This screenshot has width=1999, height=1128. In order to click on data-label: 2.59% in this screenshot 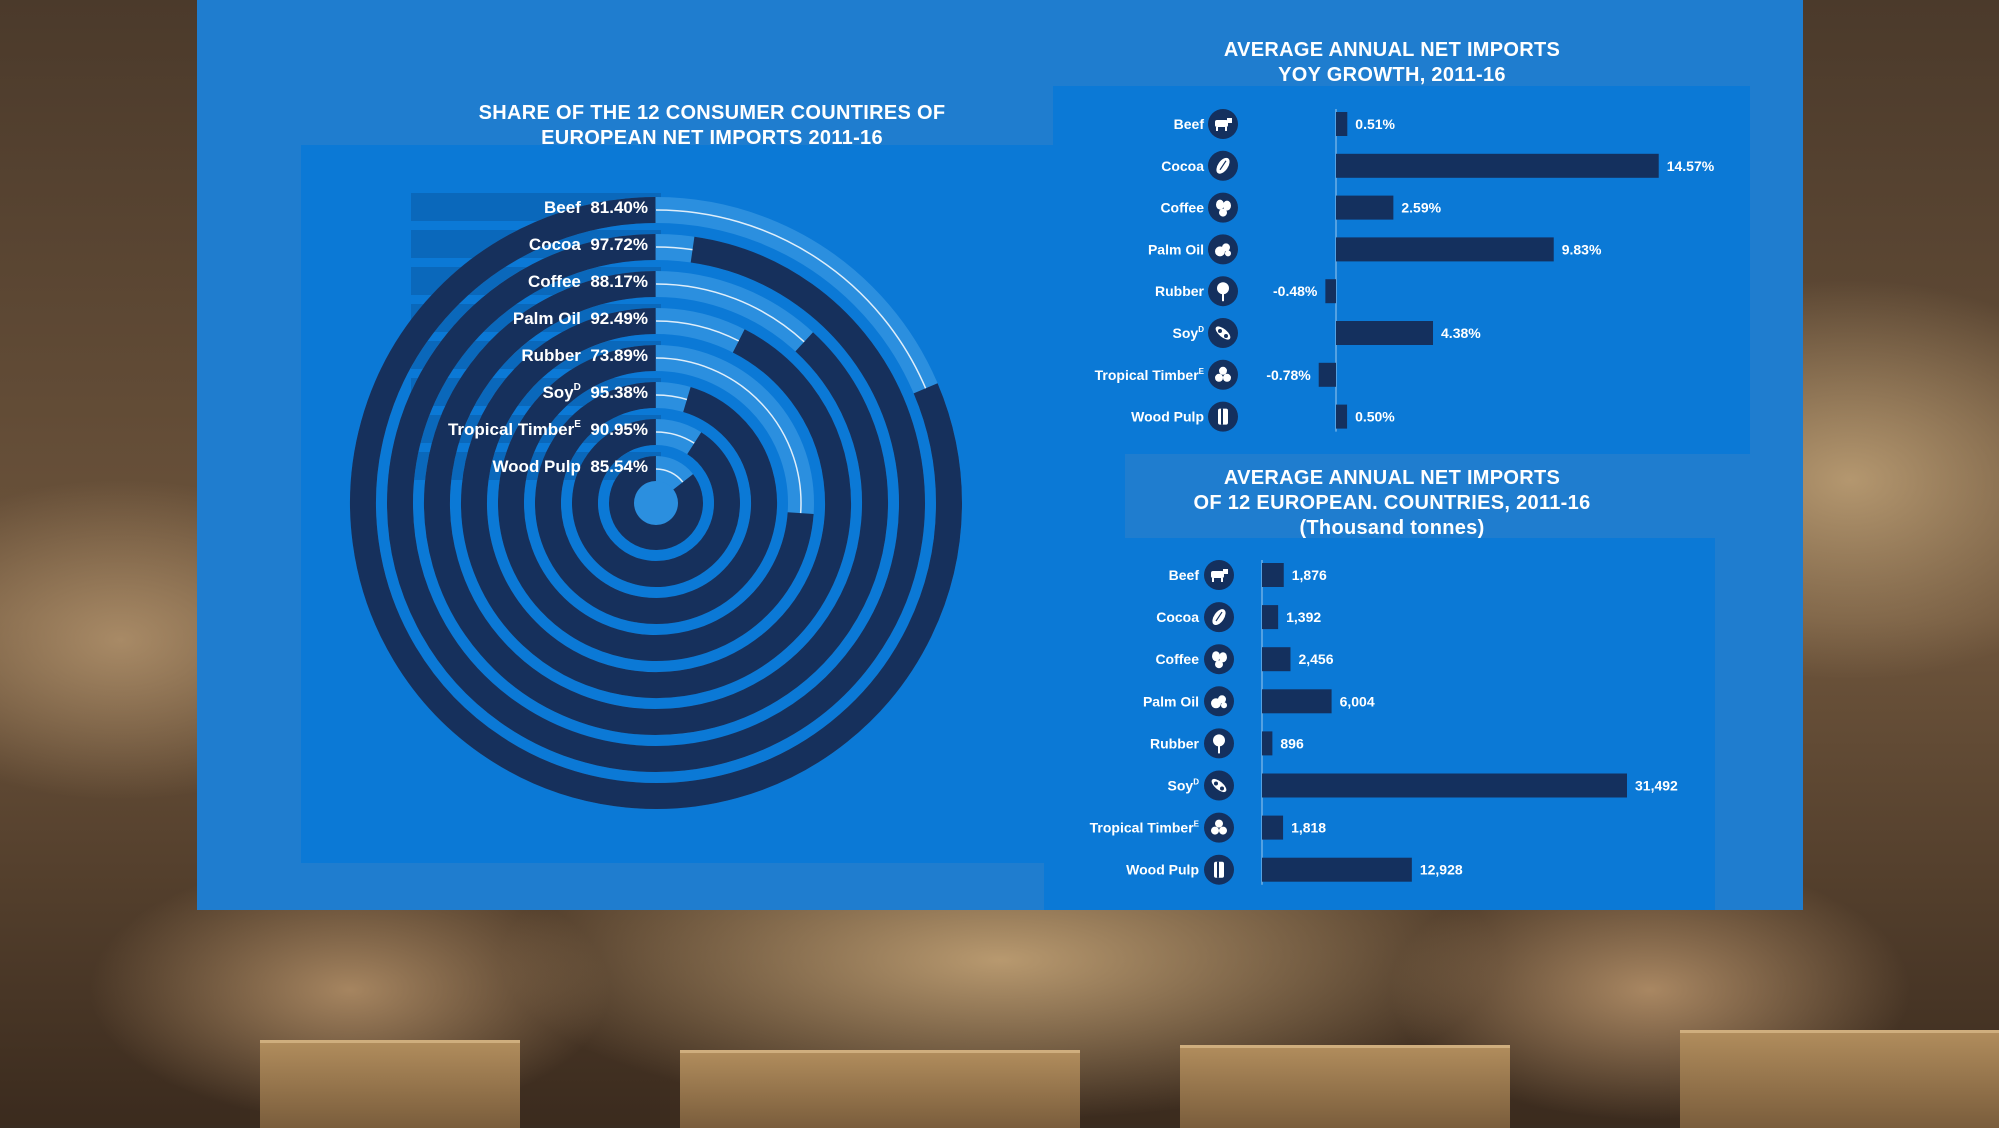, I will do `click(1421, 208)`.